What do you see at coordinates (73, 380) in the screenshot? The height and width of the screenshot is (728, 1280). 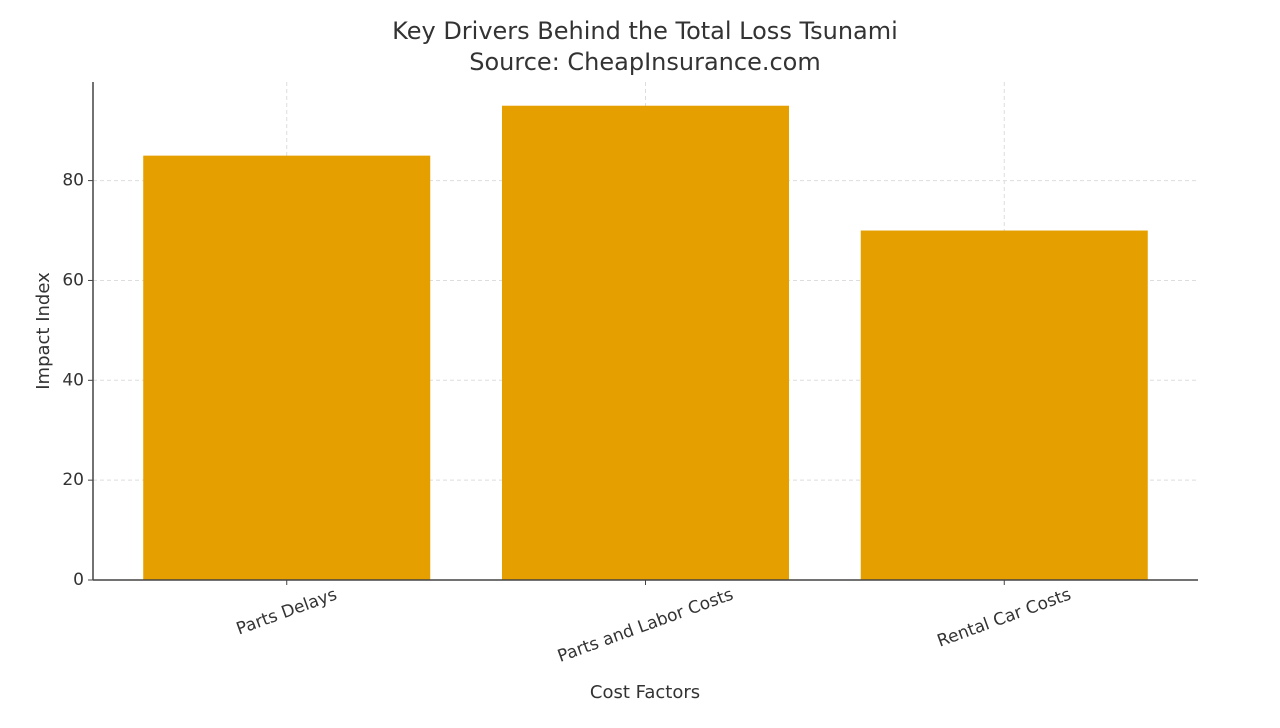 I see `y-tick-label: 40` at bounding box center [73, 380].